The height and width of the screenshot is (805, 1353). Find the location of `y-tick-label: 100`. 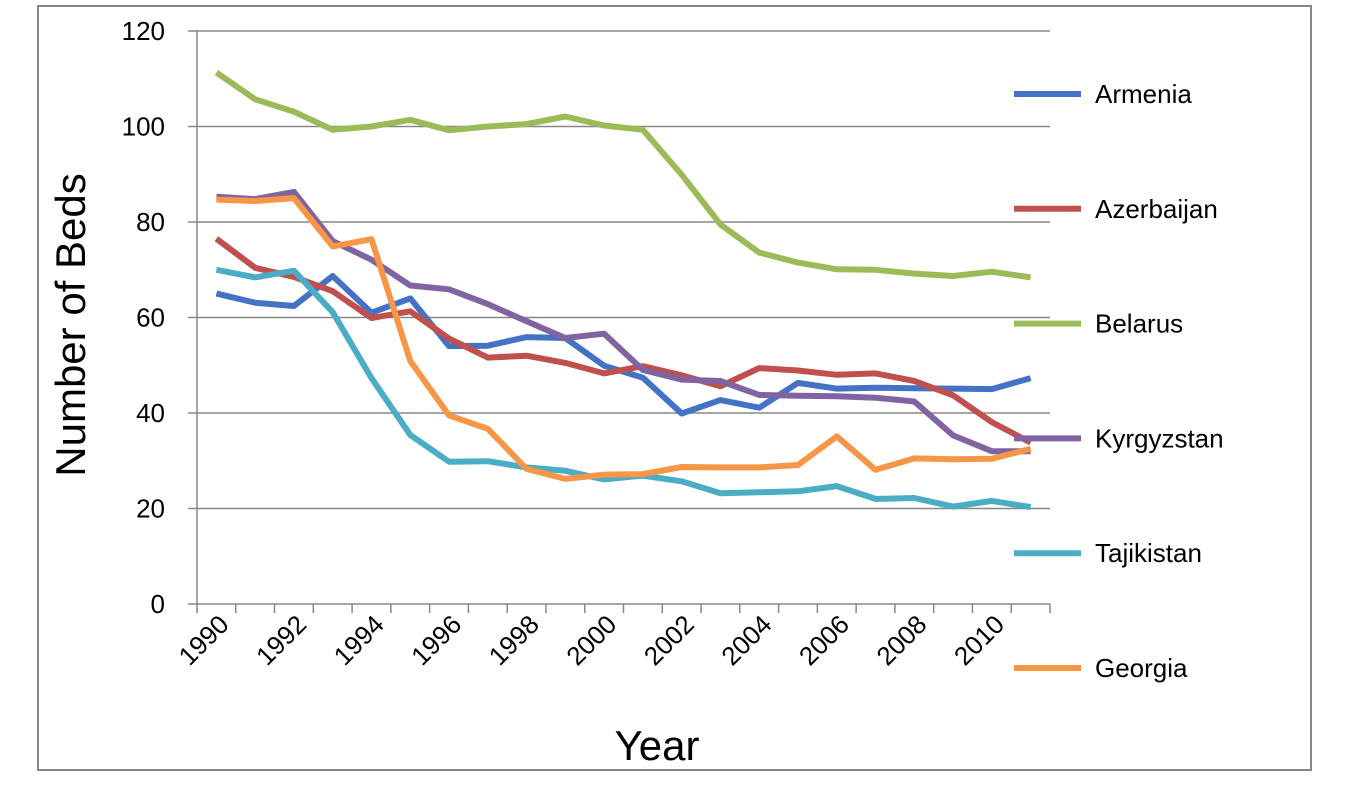

y-tick-label: 100 is located at coordinates (143, 127).